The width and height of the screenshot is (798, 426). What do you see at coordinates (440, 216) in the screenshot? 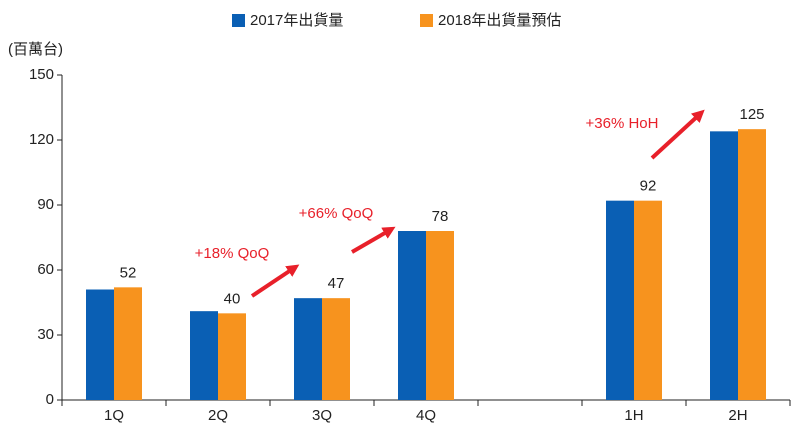
I see `value-label: 78` at bounding box center [440, 216].